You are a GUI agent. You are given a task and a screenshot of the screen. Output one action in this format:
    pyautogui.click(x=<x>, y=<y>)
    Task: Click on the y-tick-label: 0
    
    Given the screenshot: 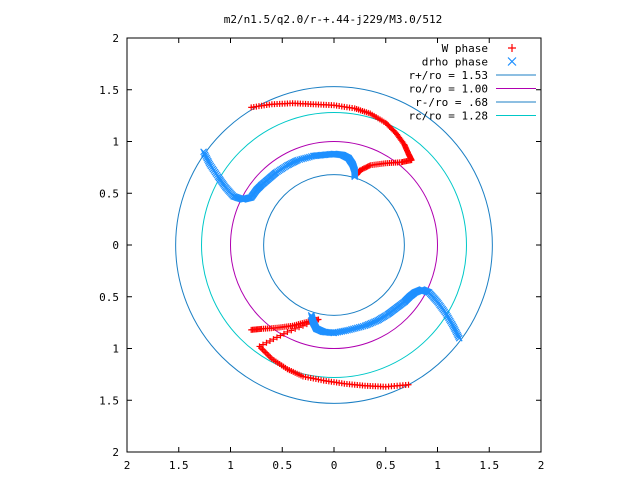 What is the action you would take?
    pyautogui.click(x=115, y=245)
    